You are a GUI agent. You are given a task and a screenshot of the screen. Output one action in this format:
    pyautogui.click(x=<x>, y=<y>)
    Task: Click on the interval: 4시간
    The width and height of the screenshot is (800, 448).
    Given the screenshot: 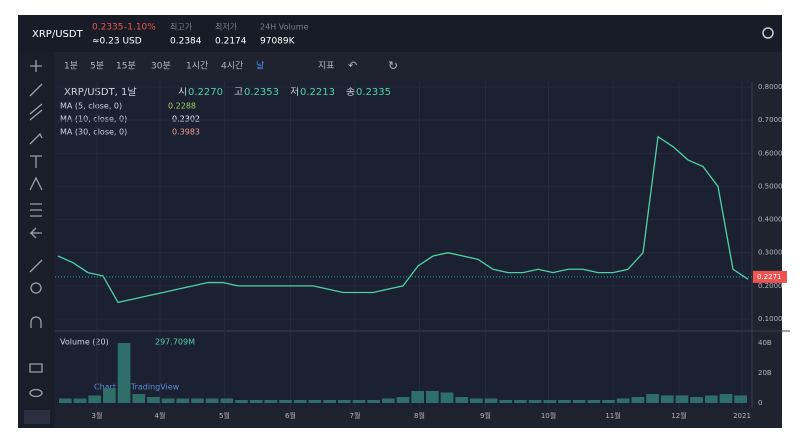 What is the action you would take?
    pyautogui.click(x=232, y=66)
    